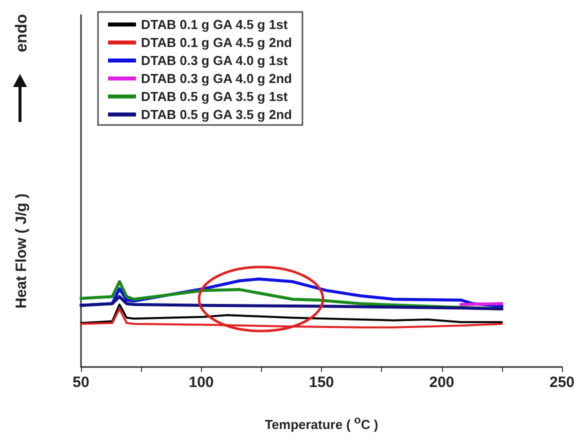 This screenshot has width=580, height=444. I want to click on x-tick-label: 200, so click(441, 382).